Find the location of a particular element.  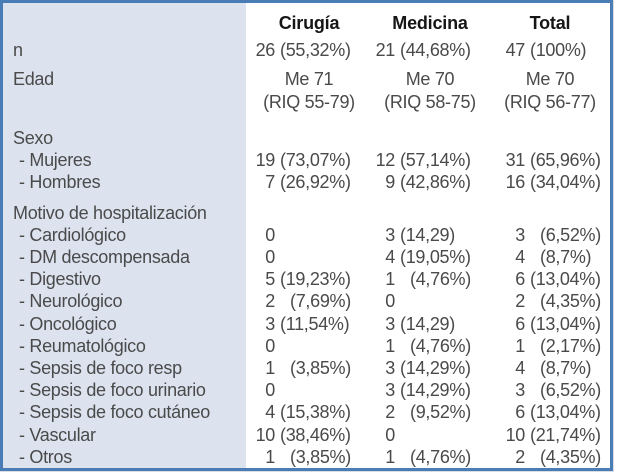

row-label: - Sepsis de foco cutáneo is located at coordinates (114, 412).